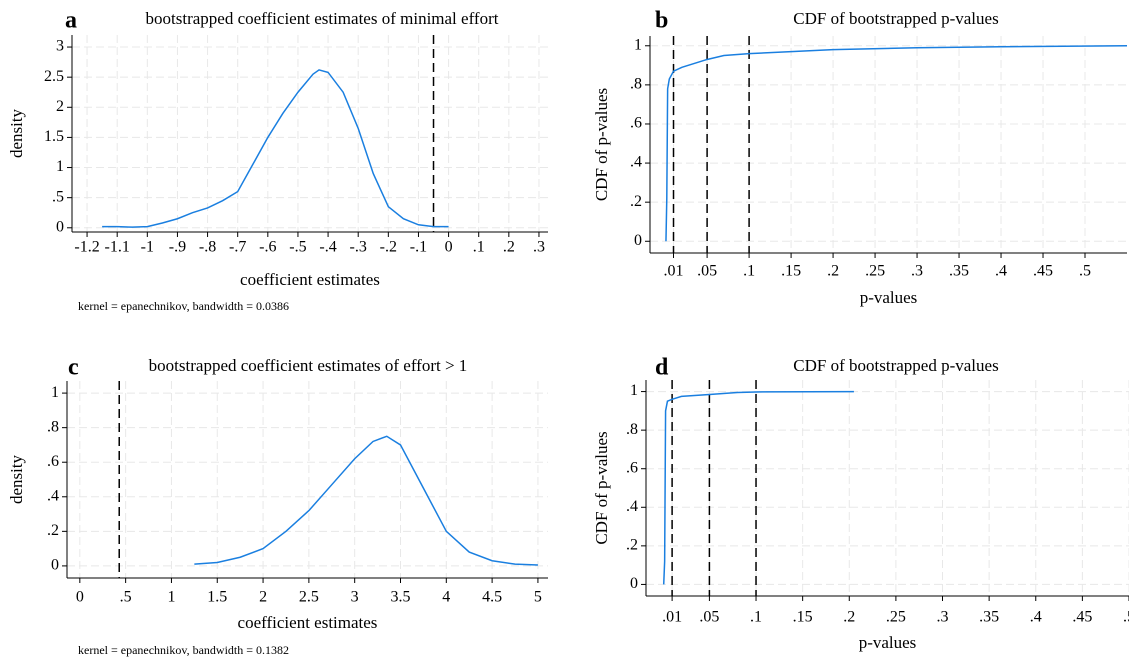  Describe the element at coordinates (147, 247) in the screenshot. I see `x-tick-label: -1` at that location.